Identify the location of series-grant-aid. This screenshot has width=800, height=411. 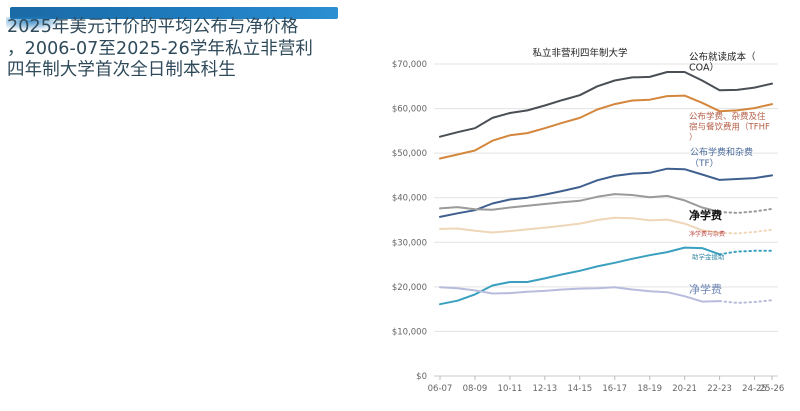
(606, 276).